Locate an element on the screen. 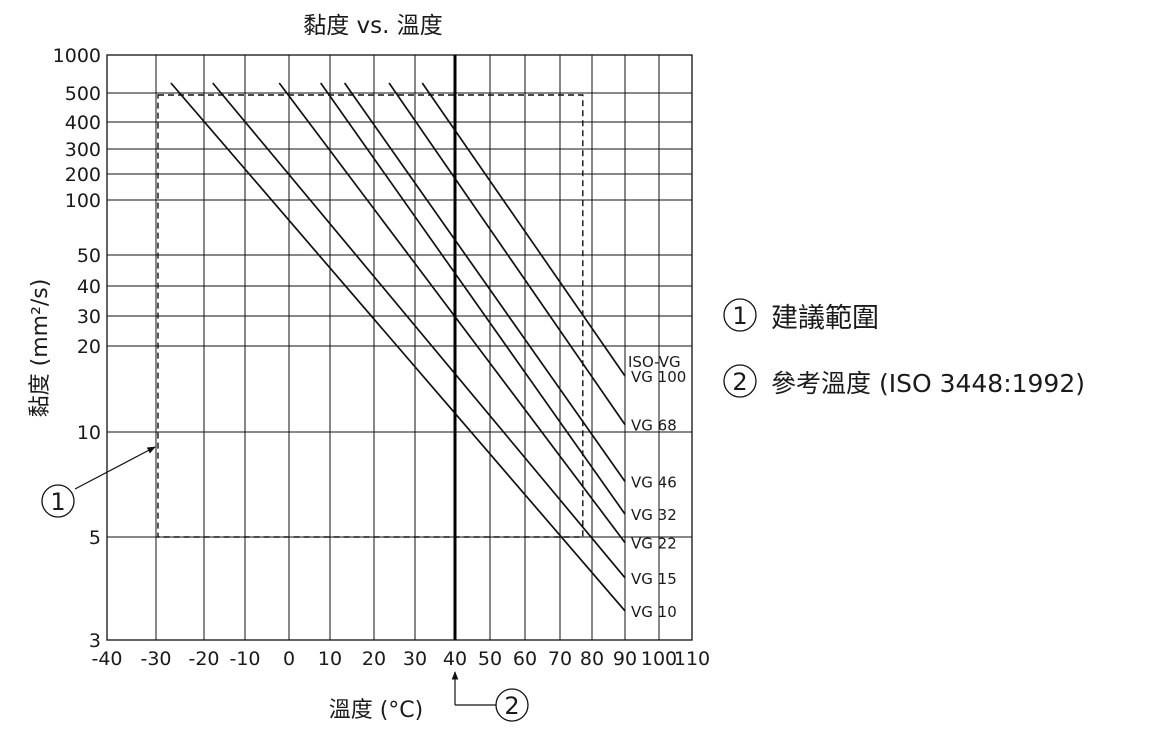 Image resolution: width=1153 pixels, height=729 pixels. temp-annotation-number: 2 is located at coordinates (511, 706).